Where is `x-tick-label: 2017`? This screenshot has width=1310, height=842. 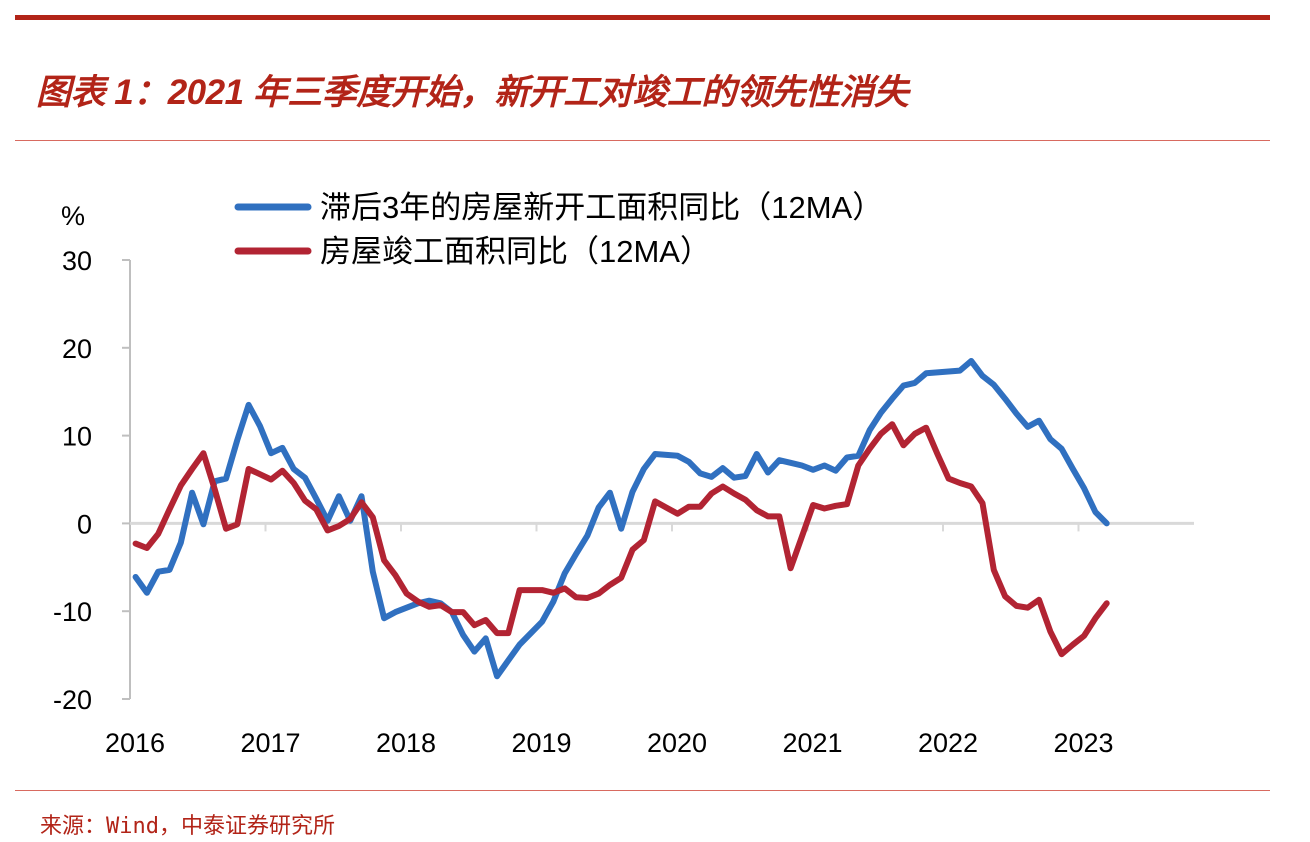
x-tick-label: 2017 is located at coordinates (270, 743).